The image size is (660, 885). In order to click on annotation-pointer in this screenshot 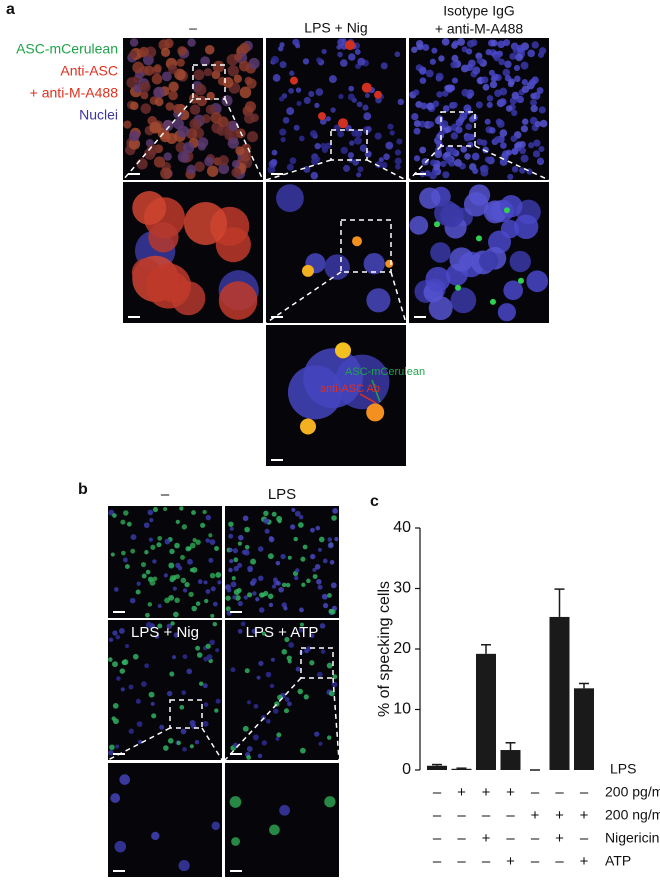, I will do `click(376, 391)`.